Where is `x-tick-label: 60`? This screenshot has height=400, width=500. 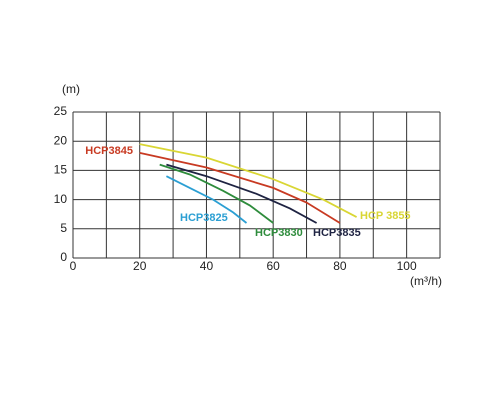 x-tick-label: 60 is located at coordinates (274, 266).